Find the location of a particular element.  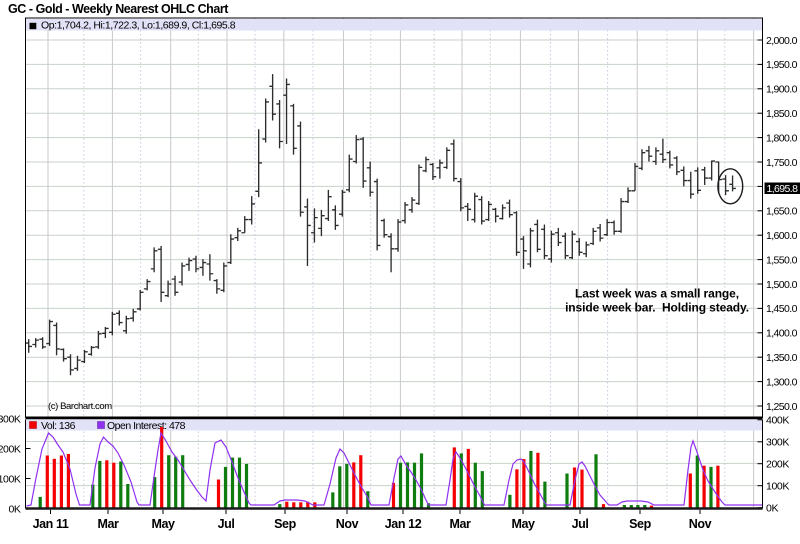

svg-text: Last week was a small range, is located at coordinates (657, 294).